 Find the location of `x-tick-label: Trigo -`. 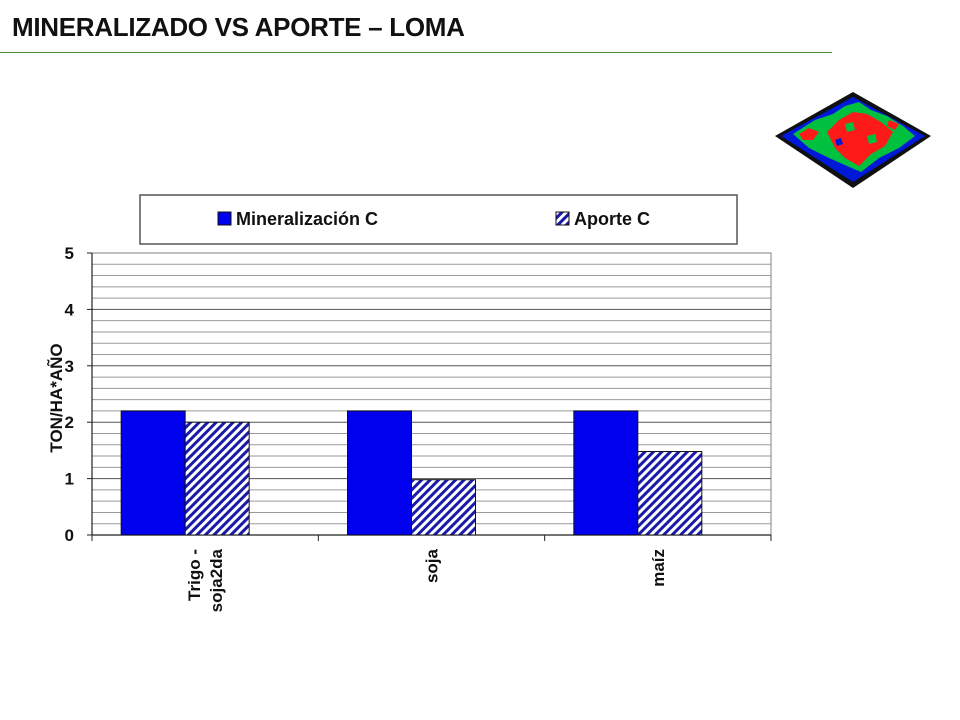

x-tick-label: Trigo - is located at coordinates (194, 575).